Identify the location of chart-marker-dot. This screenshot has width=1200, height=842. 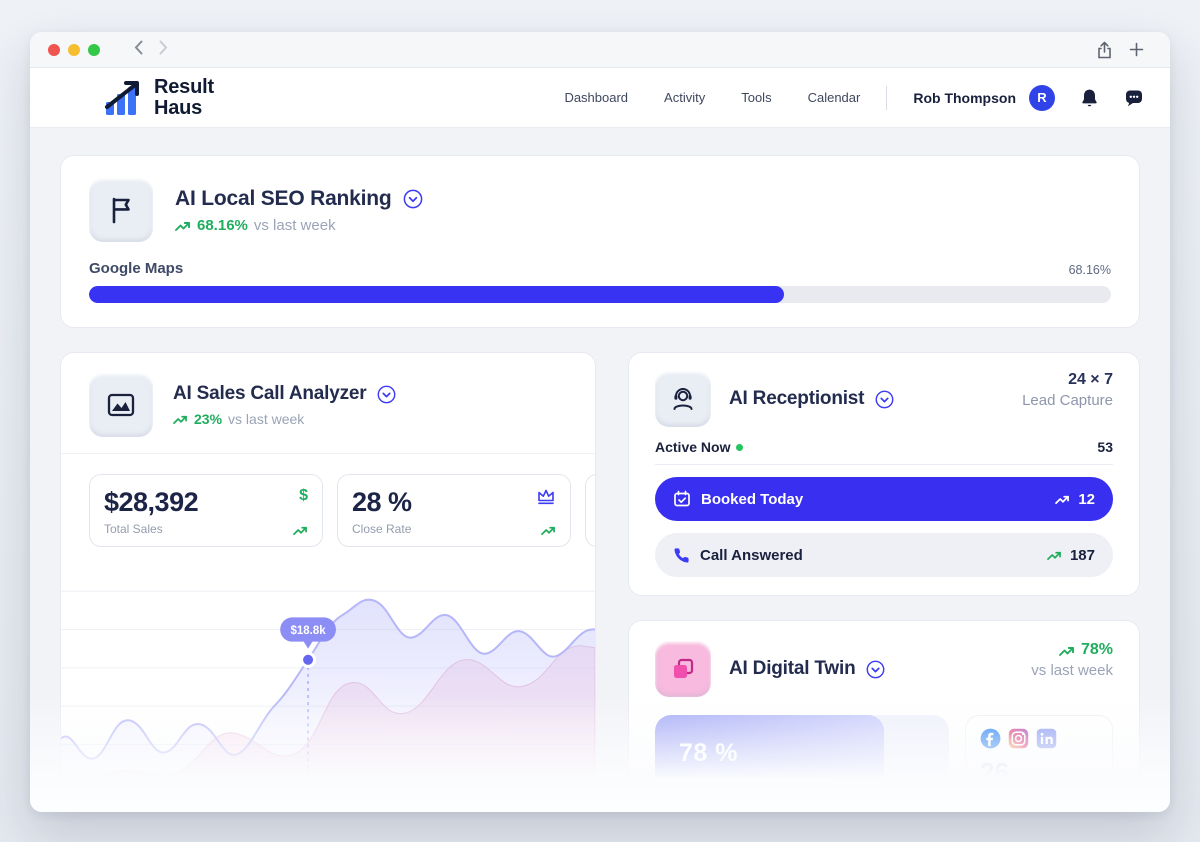
(308, 659).